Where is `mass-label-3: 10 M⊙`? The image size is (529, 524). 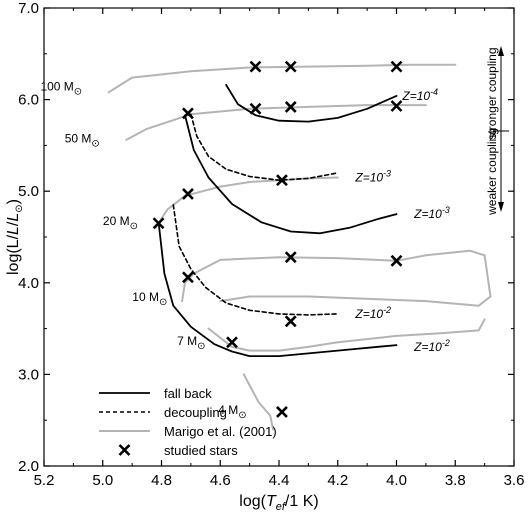 mass-label-3: 10 M⊙ is located at coordinates (149, 299).